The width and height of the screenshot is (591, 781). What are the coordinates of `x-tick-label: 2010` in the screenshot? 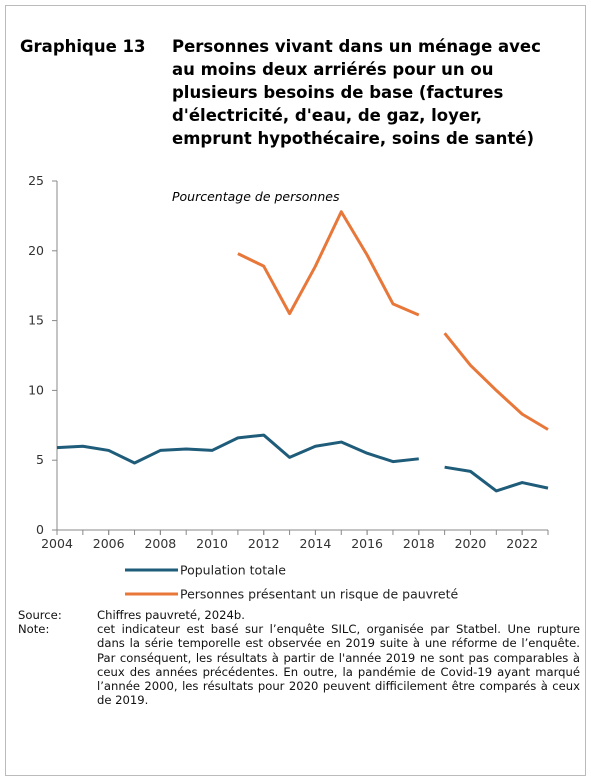 It's located at (212, 543).